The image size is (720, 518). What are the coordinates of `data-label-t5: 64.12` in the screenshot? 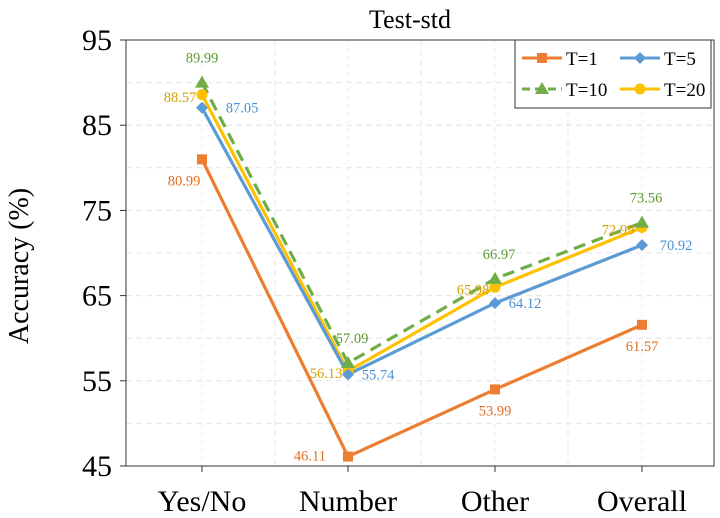 It's located at (525, 304).